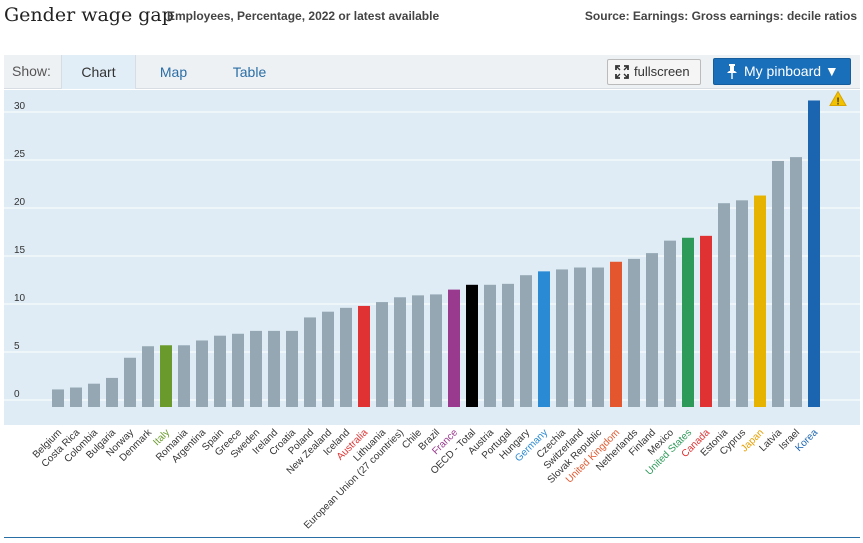 Image resolution: width=863 pixels, height=543 pixels. What do you see at coordinates (791, 71) in the screenshot?
I see `pinboard-label: My pinboard ▼` at bounding box center [791, 71].